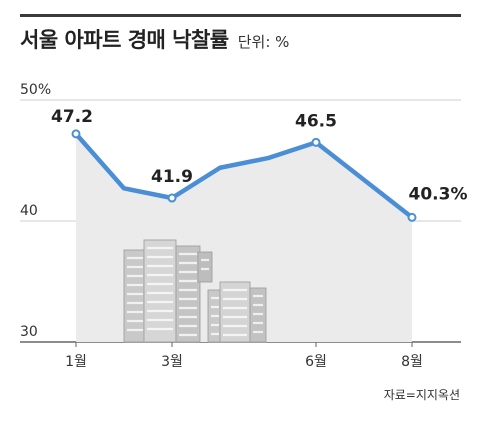 The image size is (480, 427). I want to click on building-illustration, so click(195, 291).